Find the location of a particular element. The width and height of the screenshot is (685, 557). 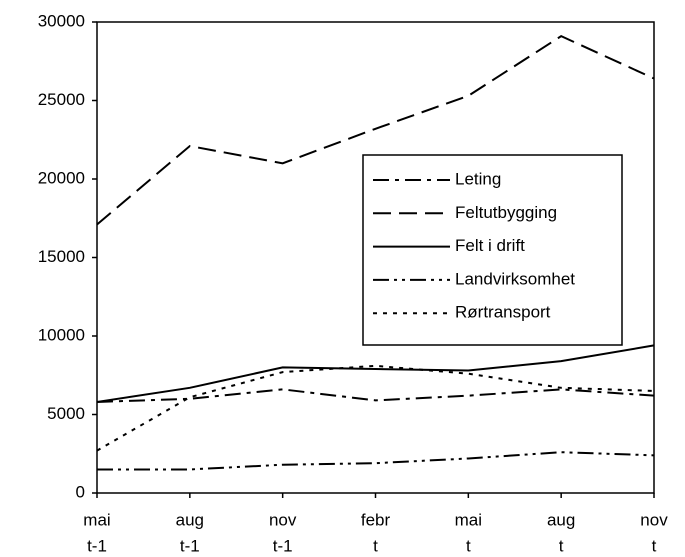

legend-label: Feltutbygging is located at coordinates (506, 212).